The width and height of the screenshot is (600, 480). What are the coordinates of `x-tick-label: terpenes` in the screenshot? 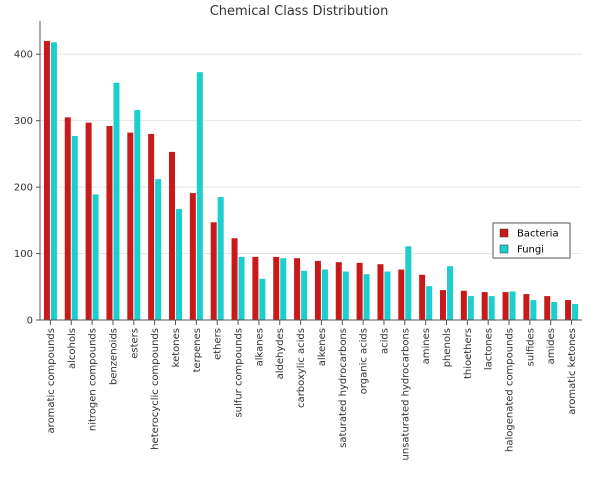 It's located at (197, 350).